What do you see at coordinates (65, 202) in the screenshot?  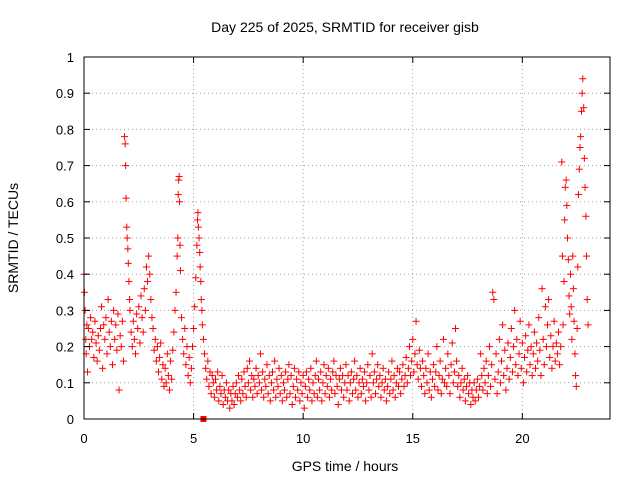 I see `y-tick-label: 0.6` at bounding box center [65, 202].